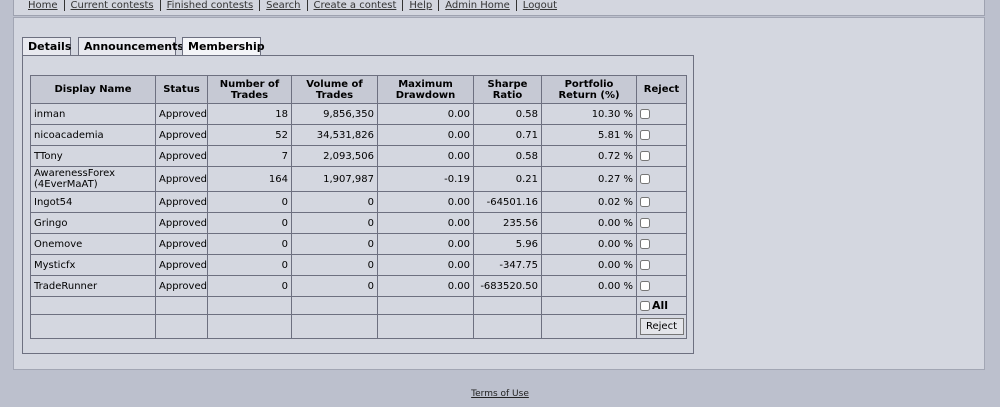 The image size is (1000, 407). Describe the element at coordinates (589, 114) in the screenshot. I see `cell: 10.30 %` at that location.